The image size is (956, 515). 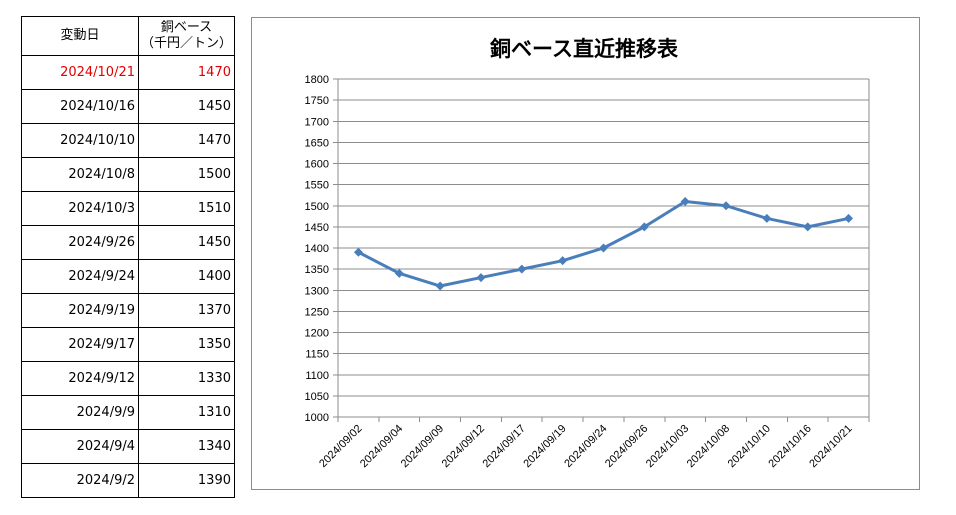 I want to click on y-tick-label: 1250, so click(x=317, y=312).